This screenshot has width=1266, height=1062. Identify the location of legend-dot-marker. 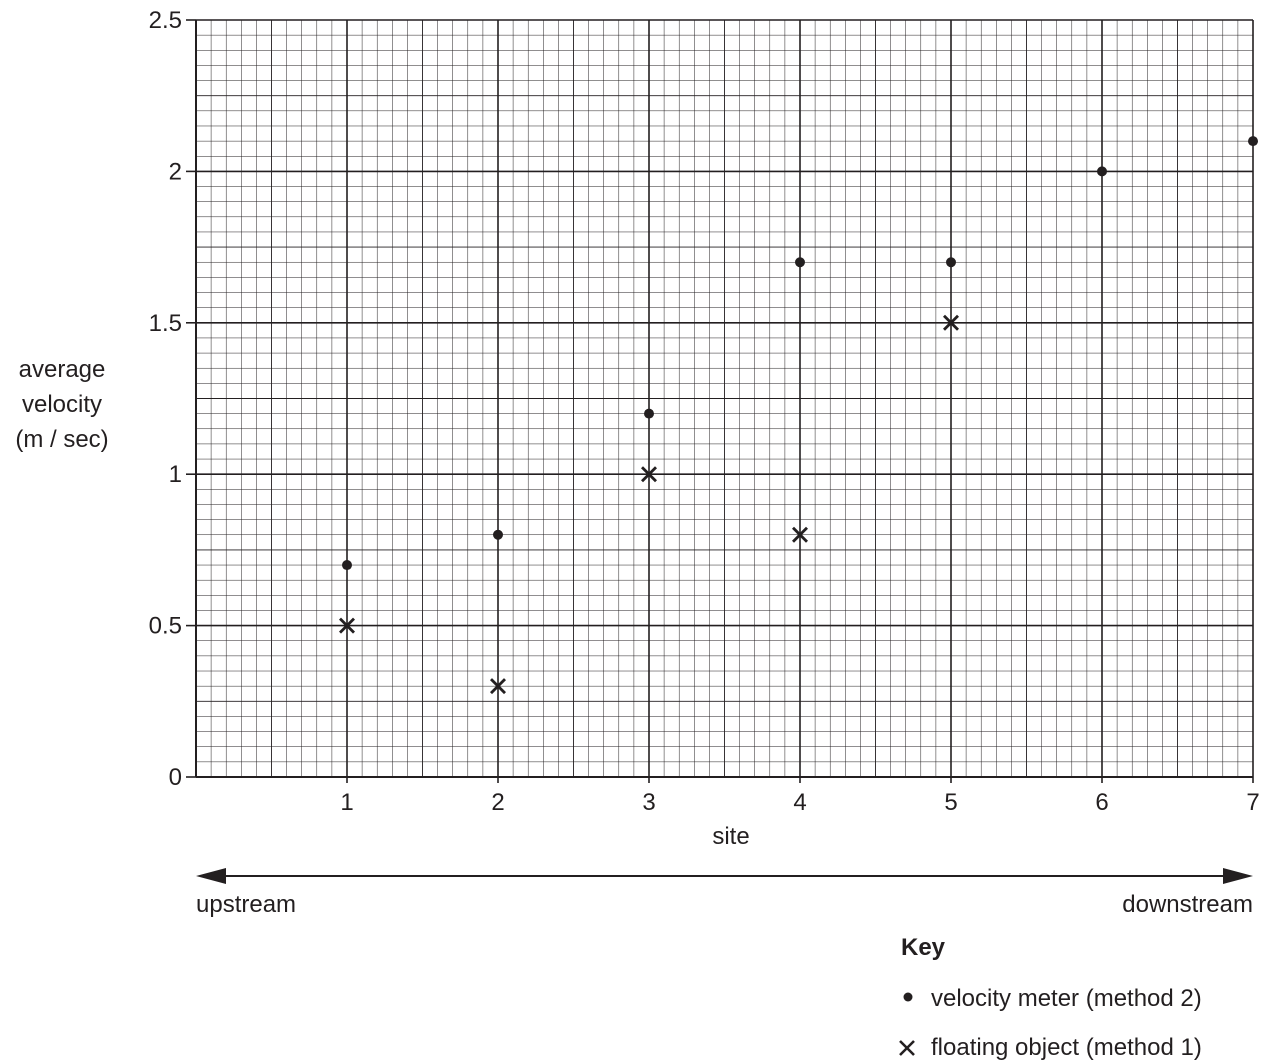
(908, 997).